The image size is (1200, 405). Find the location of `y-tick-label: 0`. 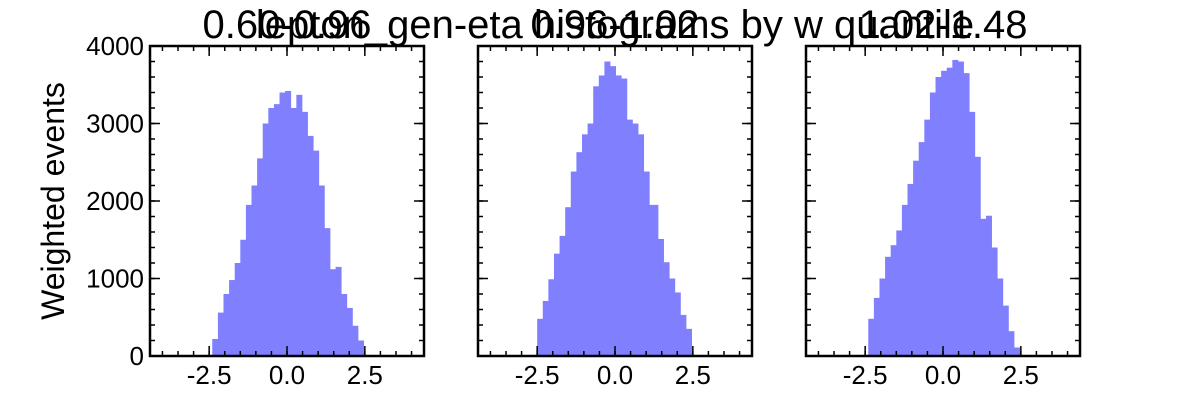

y-tick-label: 0 is located at coordinates (137, 356).